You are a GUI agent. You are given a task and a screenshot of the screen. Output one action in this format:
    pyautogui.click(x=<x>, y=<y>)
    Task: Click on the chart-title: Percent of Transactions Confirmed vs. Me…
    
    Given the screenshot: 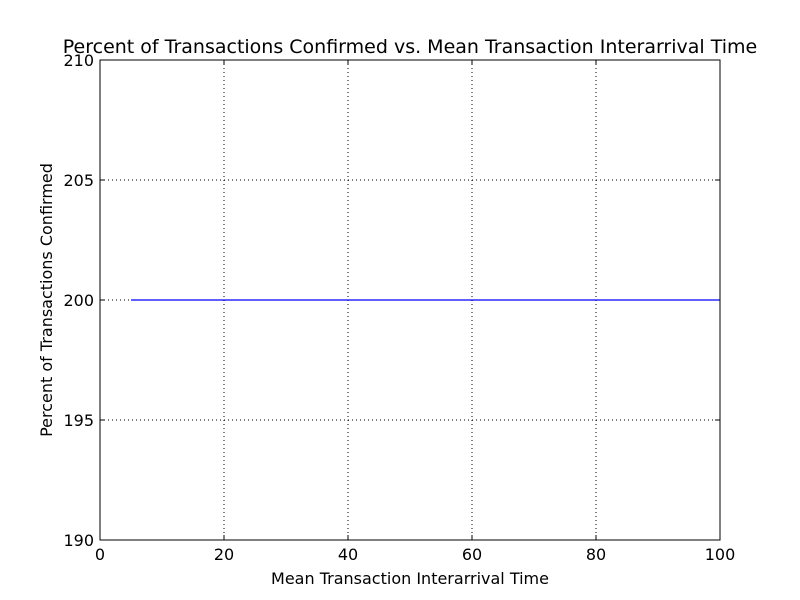 What is the action you would take?
    pyautogui.click(x=410, y=47)
    